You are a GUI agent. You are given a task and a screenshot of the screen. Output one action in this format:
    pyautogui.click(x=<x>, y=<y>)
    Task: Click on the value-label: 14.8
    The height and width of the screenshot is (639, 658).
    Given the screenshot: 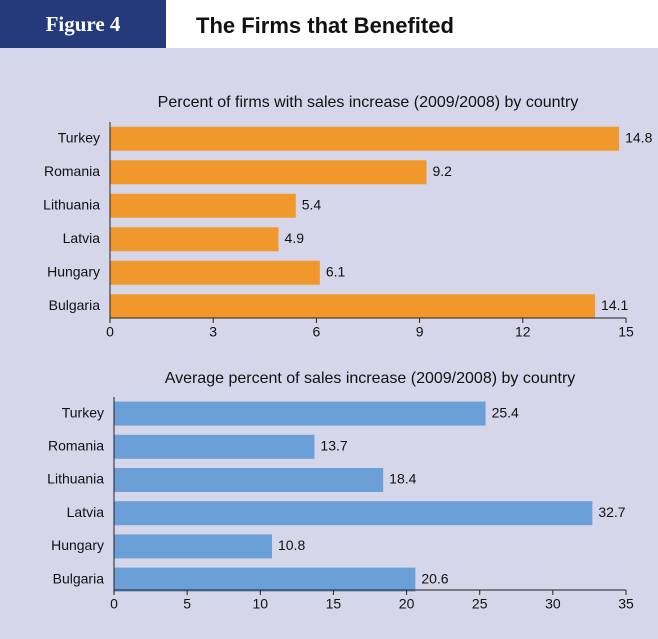 What is the action you would take?
    pyautogui.click(x=638, y=137)
    